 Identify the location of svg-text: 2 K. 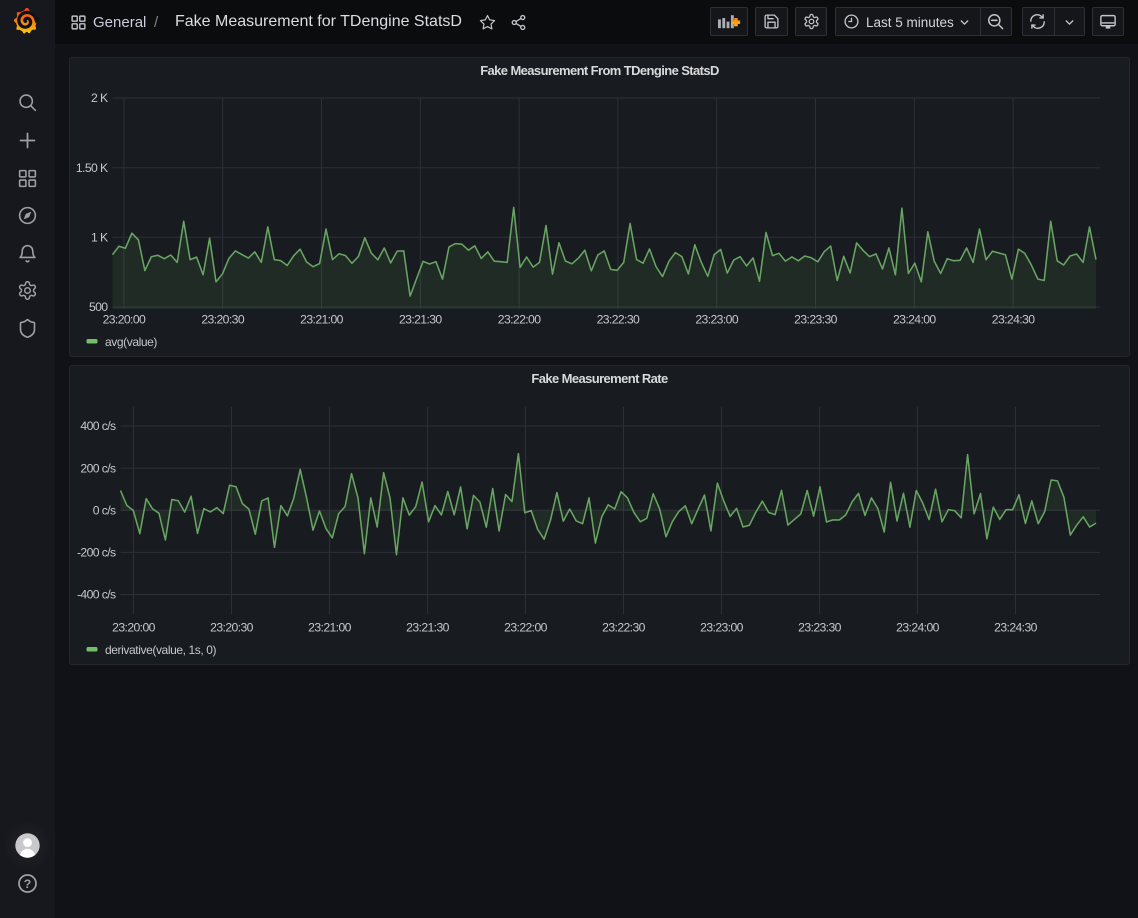
(99, 98).